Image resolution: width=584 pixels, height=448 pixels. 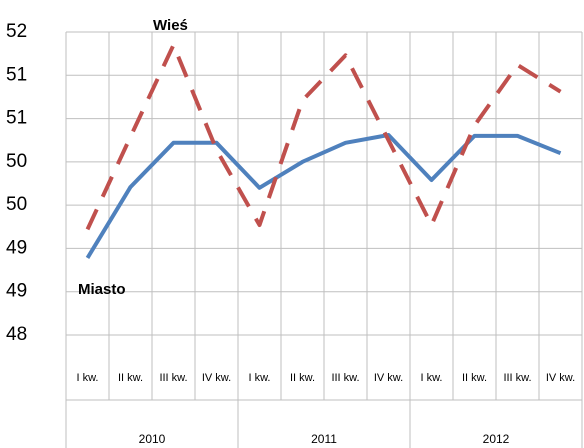 I want to click on series-label: Miasto, so click(x=102, y=289).